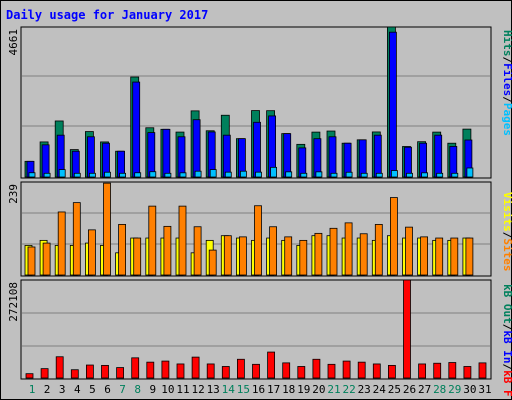 This screenshot has width=512, height=400. What do you see at coordinates (439, 389) in the screenshot?
I see `day-label: 28` at bounding box center [439, 389].